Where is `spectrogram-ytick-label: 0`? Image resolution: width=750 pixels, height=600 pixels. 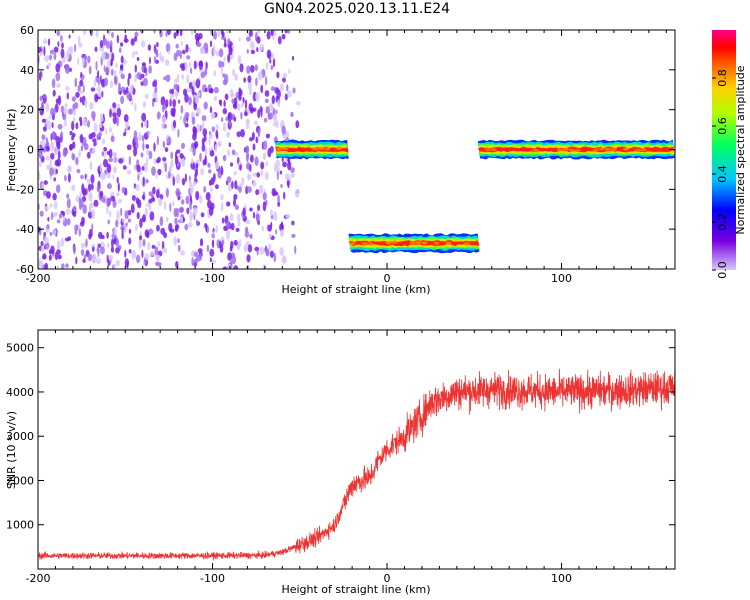
spectrogram-ytick-label: 0 is located at coordinates (30, 150).